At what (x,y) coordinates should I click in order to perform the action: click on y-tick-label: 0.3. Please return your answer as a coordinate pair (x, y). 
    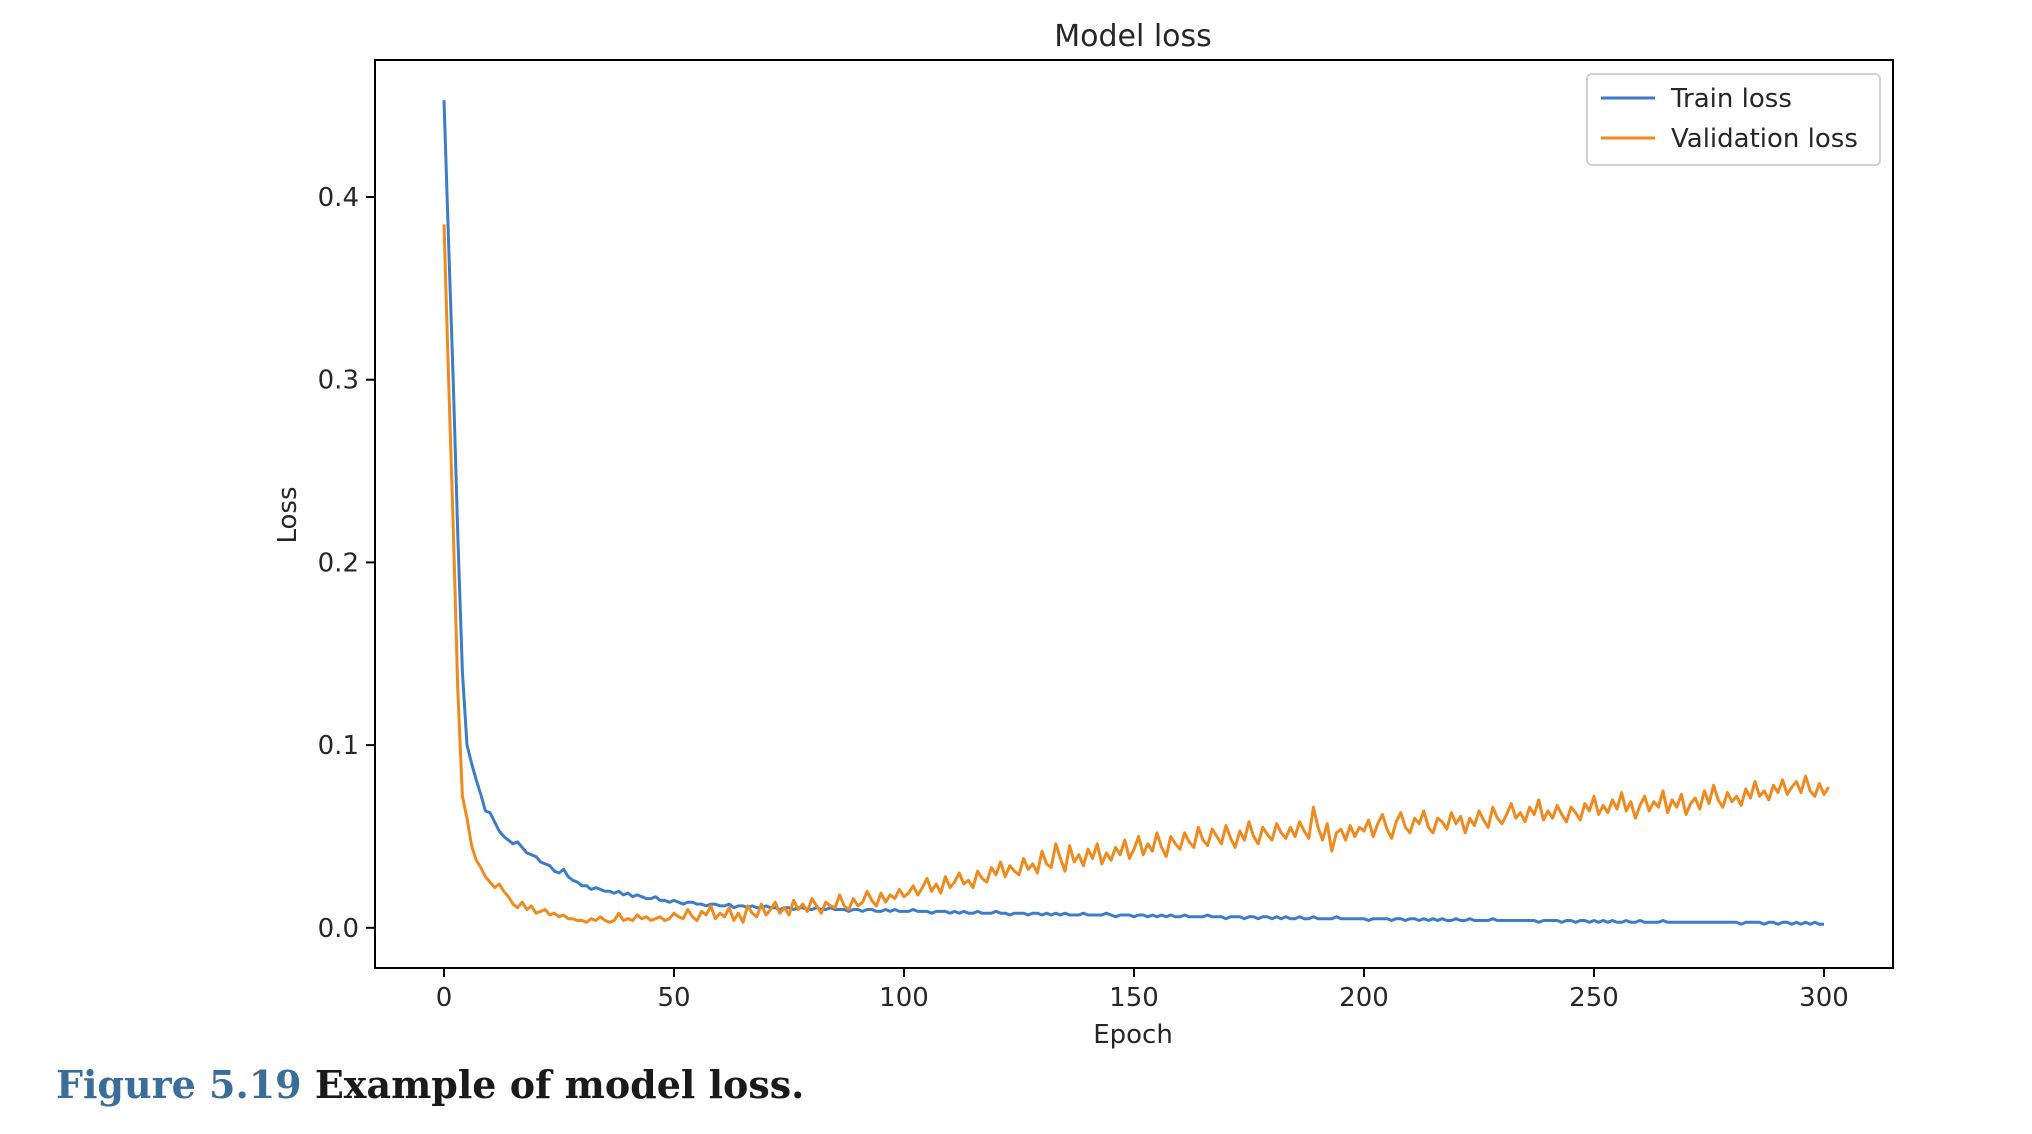
    Looking at the image, I should click on (338, 381).